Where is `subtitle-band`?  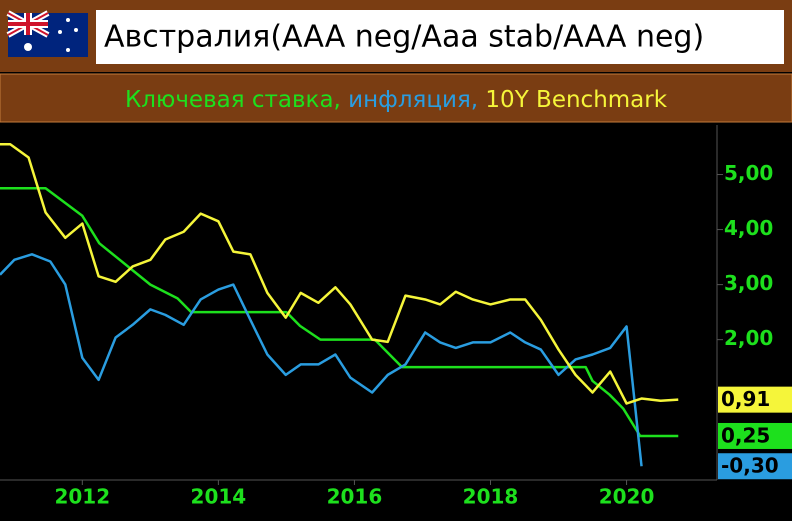 subtitle-band is located at coordinates (396, 98).